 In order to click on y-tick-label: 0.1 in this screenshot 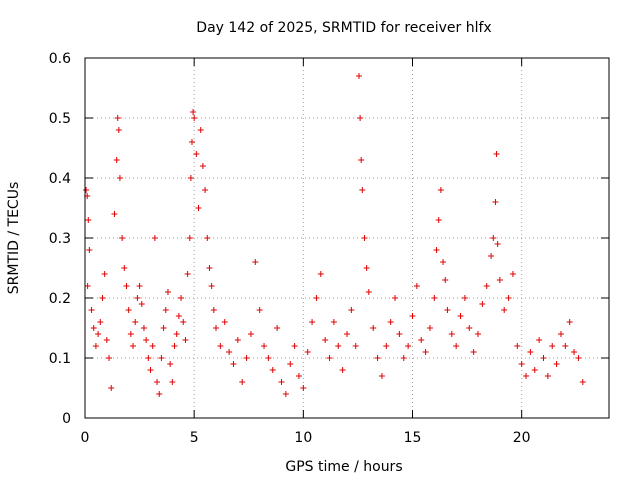, I will do `click(60, 359)`.